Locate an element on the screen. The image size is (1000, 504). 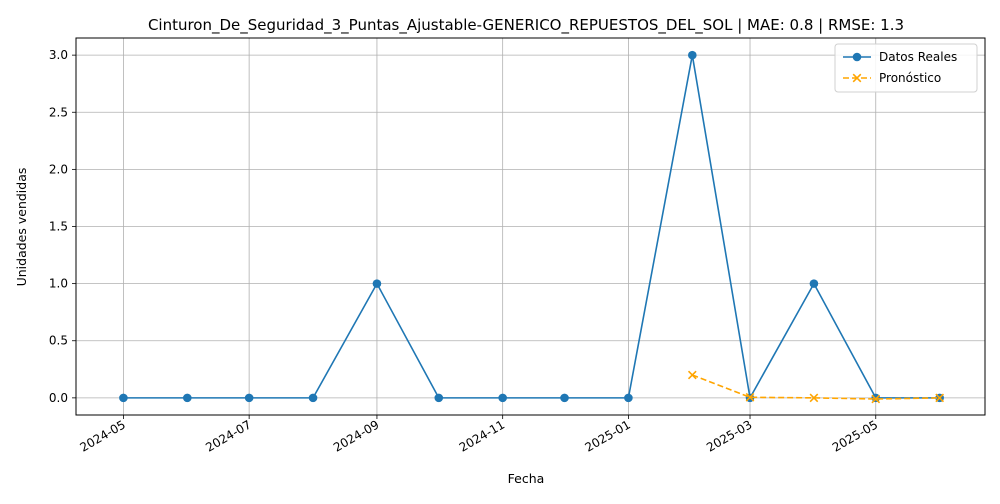
legend: Datos Reales Pronóstico is located at coordinates (906, 68).